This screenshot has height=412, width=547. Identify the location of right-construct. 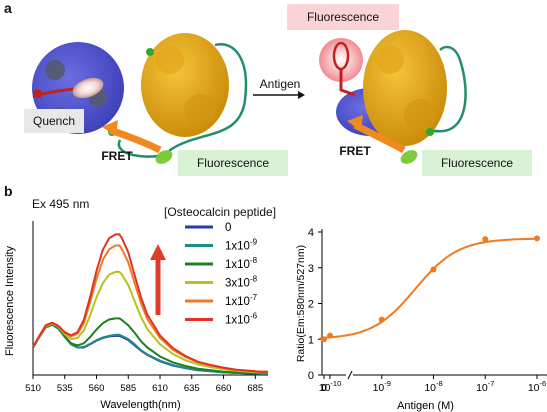
(393, 97).